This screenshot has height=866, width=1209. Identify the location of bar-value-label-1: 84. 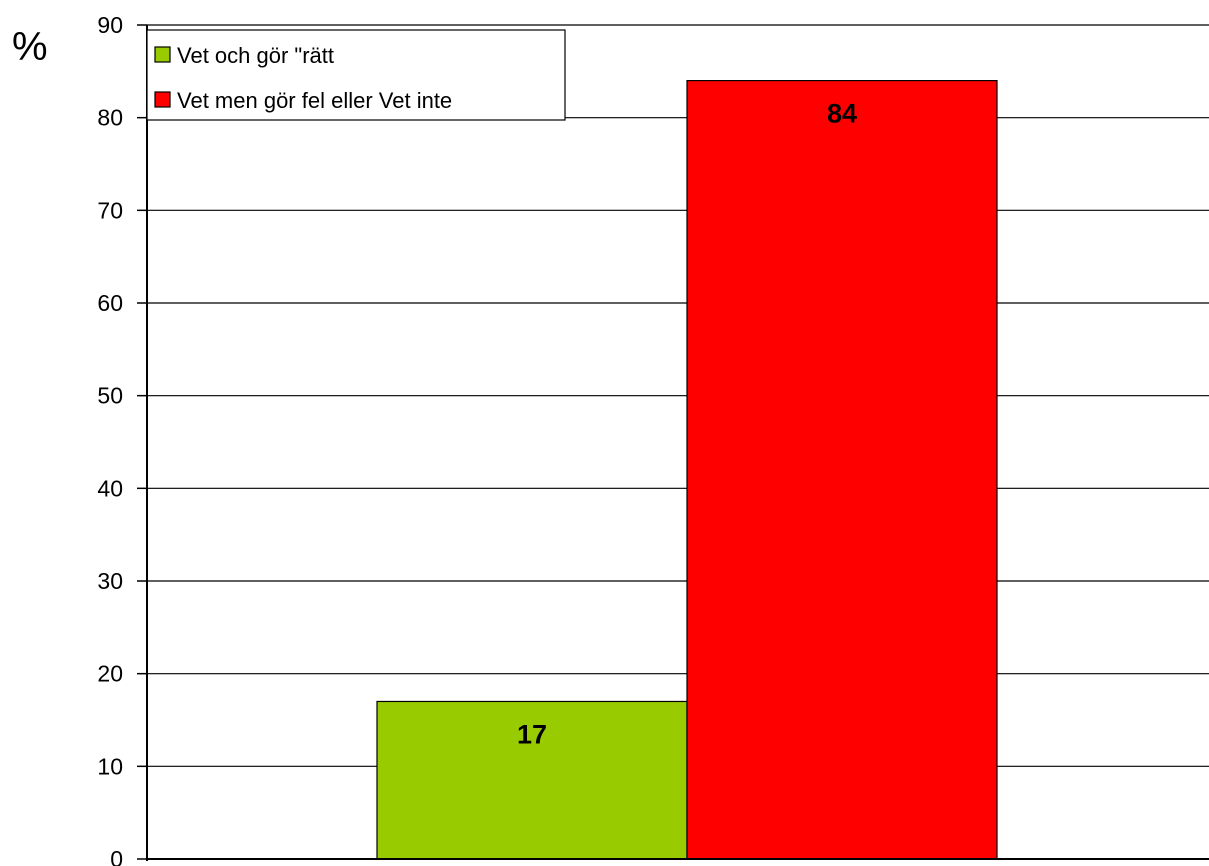
(842, 114).